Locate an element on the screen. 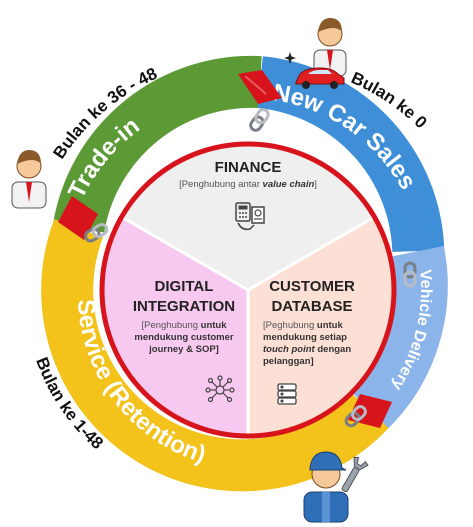 This screenshot has height=527, width=473. digital-integration-sector is located at coordinates (175, 326).